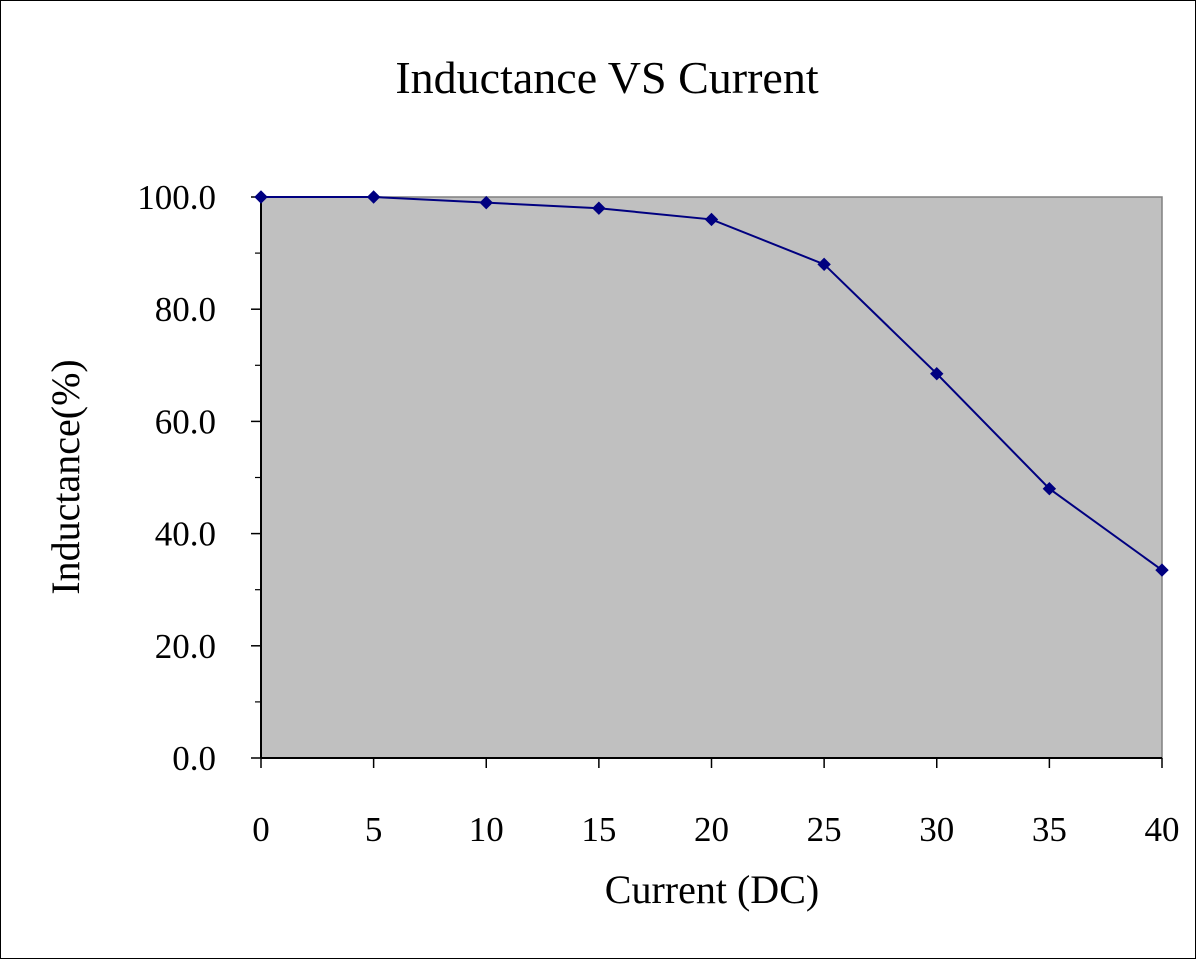 This screenshot has width=1197, height=961. I want to click on y-tick-label: 100.0, so click(176, 197).